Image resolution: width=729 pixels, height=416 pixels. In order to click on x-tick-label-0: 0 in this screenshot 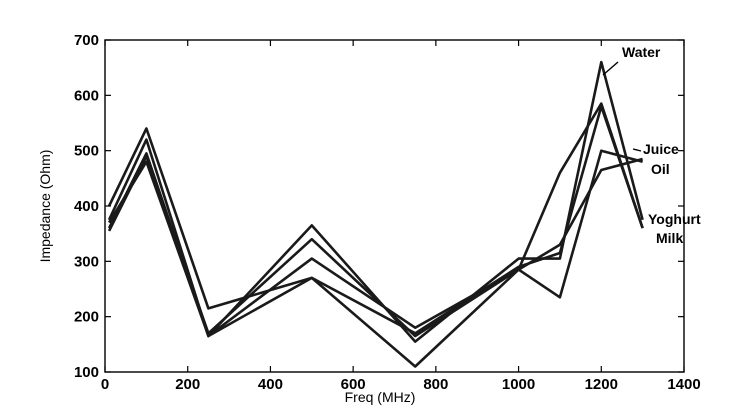, I will do `click(105, 384)`.